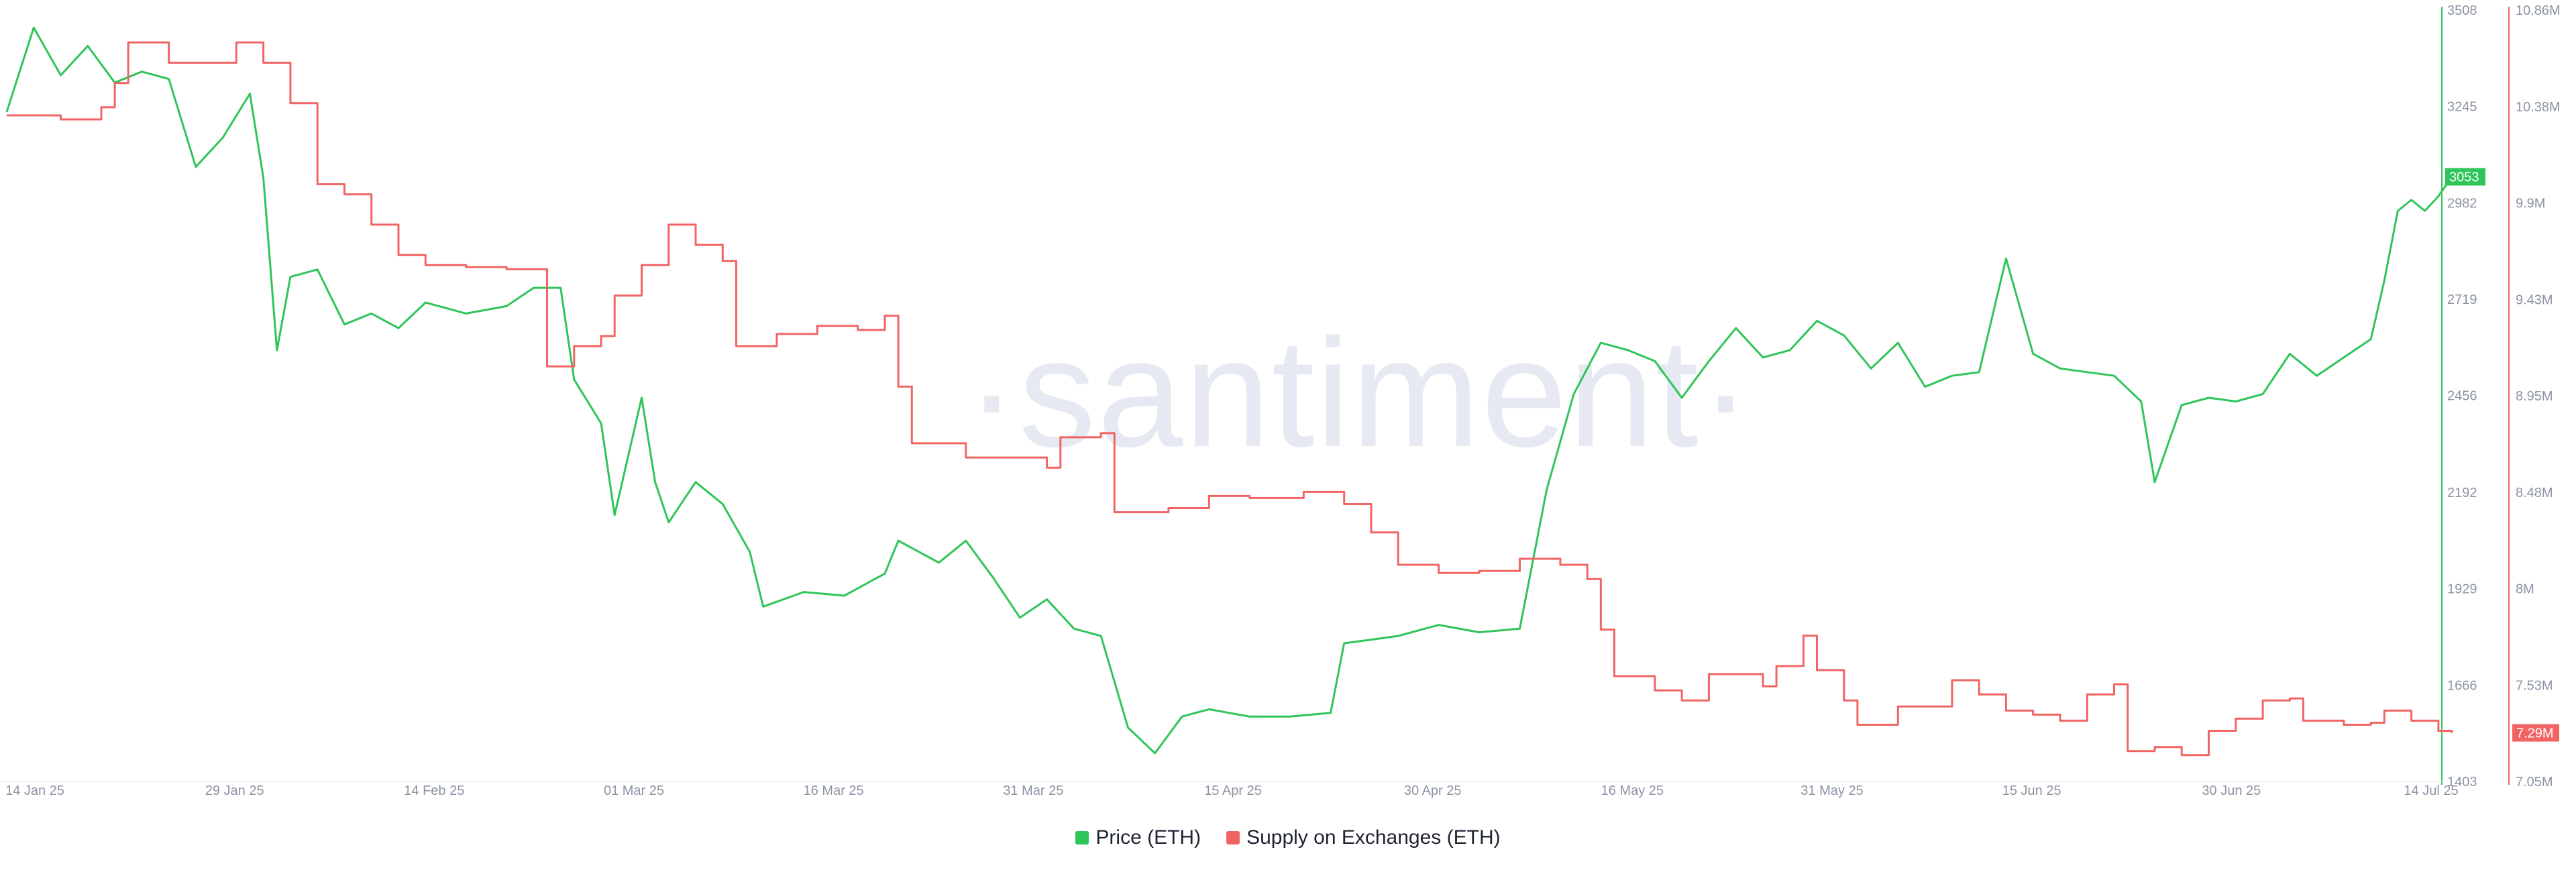 The width and height of the screenshot is (2576, 872). I want to click on supply-tick-label: 10.86M, so click(2538, 10).